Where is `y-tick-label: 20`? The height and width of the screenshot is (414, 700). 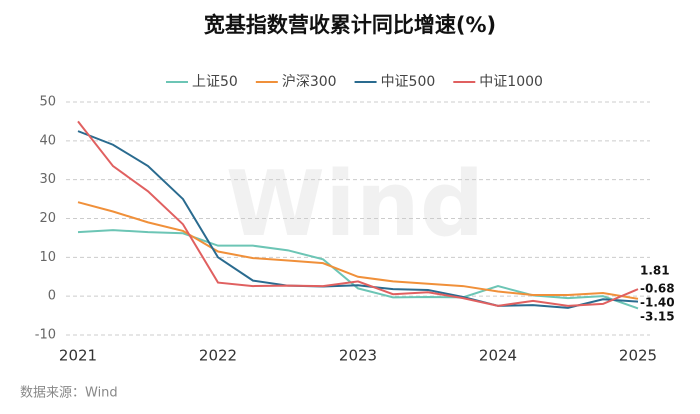
y-tick-label: 20 is located at coordinates (47, 218).